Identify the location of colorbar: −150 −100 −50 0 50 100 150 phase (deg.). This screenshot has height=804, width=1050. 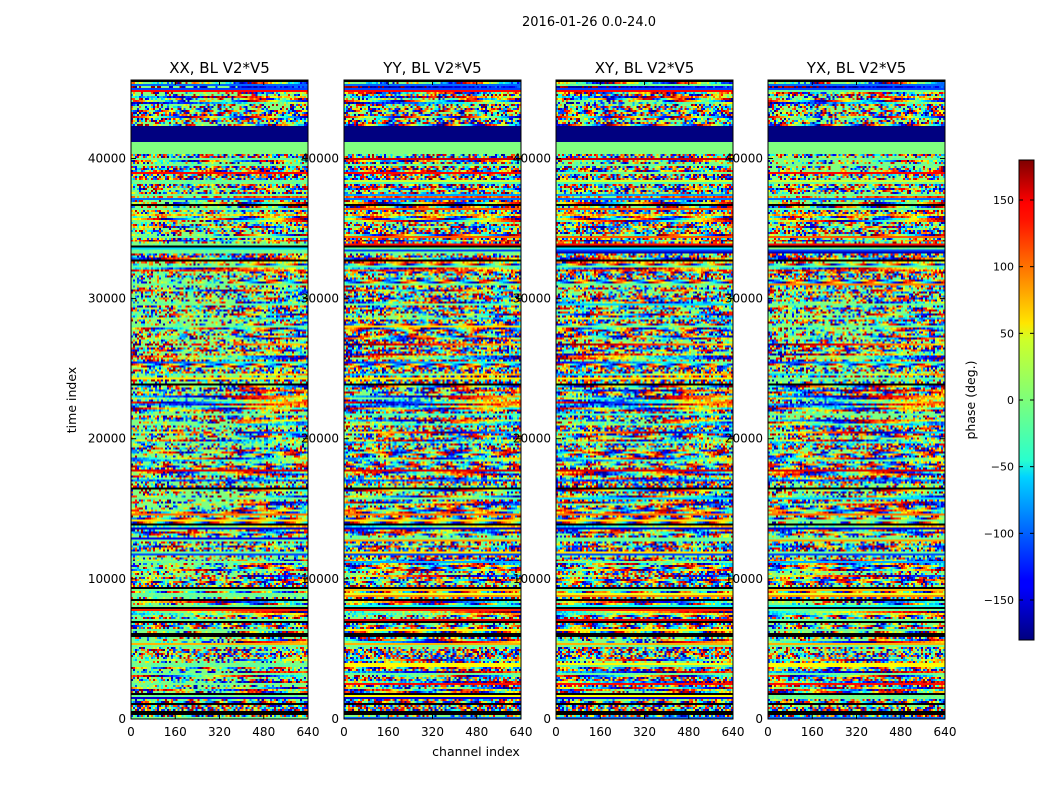
(999, 400).